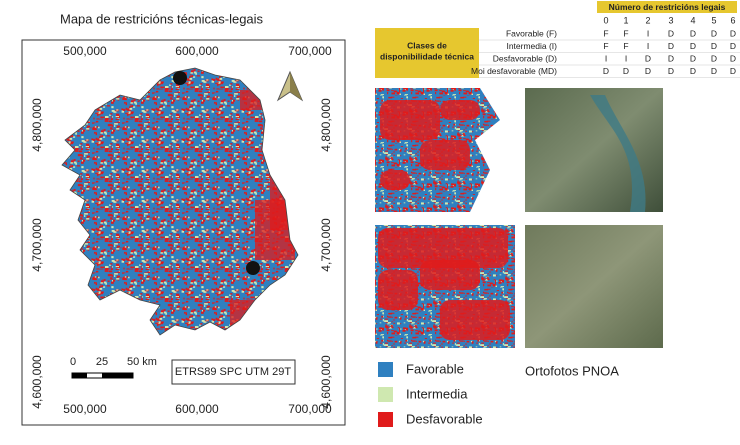  I want to click on column-label: 1, so click(625, 20).